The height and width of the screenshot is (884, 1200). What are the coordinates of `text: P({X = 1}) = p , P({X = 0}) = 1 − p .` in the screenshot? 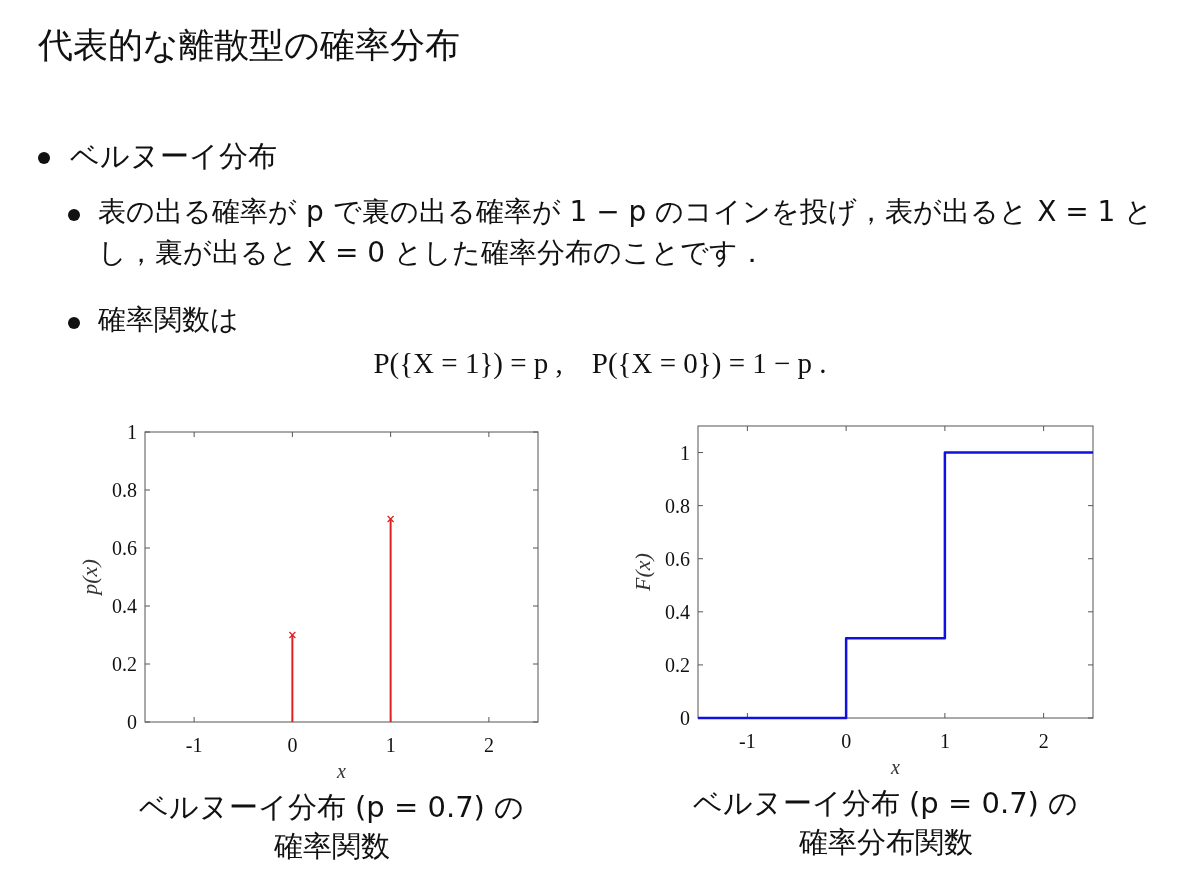 It's located at (600, 363).